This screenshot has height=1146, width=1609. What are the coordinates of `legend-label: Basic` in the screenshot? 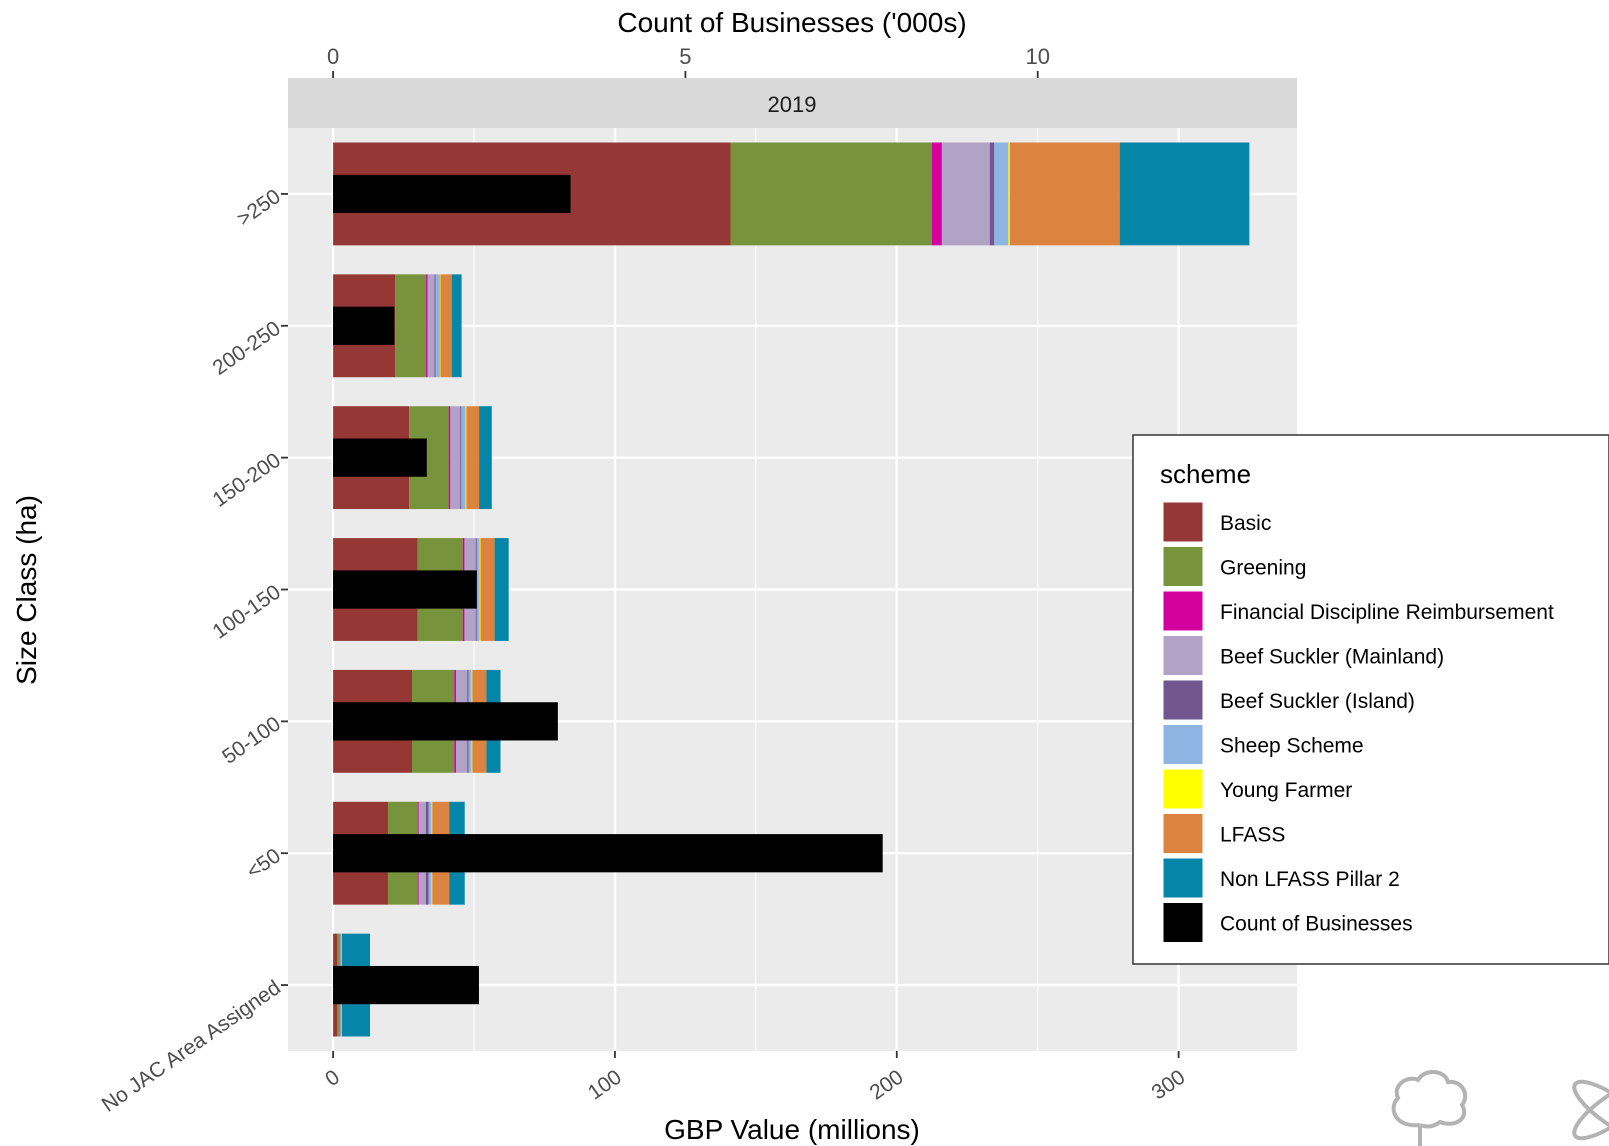 It's located at (1245, 523).